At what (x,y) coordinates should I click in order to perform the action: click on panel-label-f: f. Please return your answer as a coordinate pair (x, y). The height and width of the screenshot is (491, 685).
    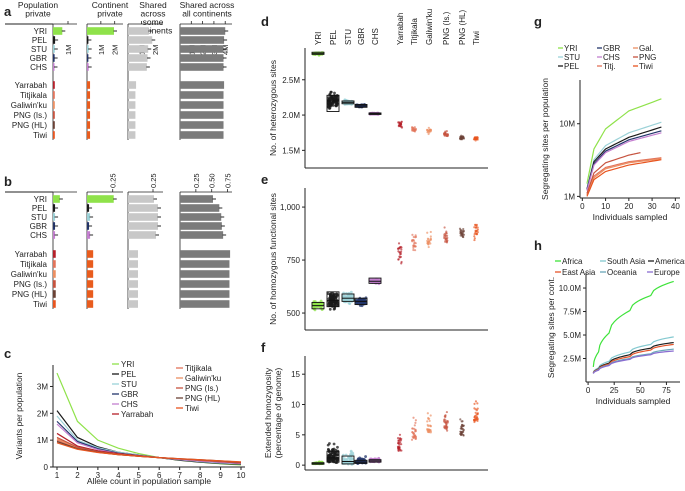
    Looking at the image, I should click on (263, 347).